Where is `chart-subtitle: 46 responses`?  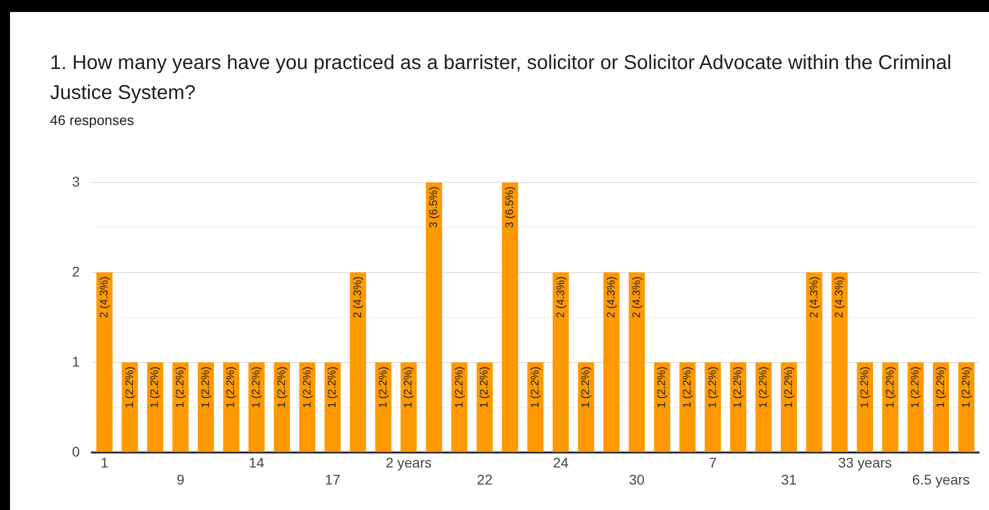 chart-subtitle: 46 responses is located at coordinates (92, 120).